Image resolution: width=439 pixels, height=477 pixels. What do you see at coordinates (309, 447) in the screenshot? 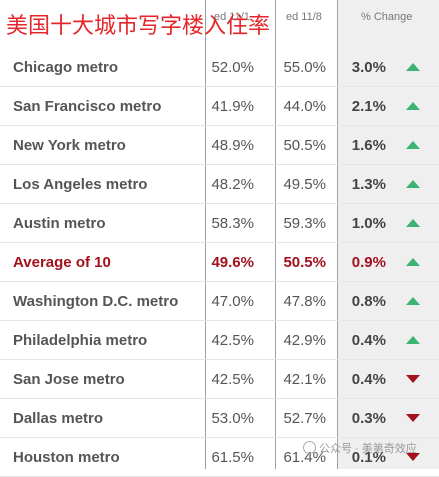
I see `wechat-icon` at bounding box center [309, 447].